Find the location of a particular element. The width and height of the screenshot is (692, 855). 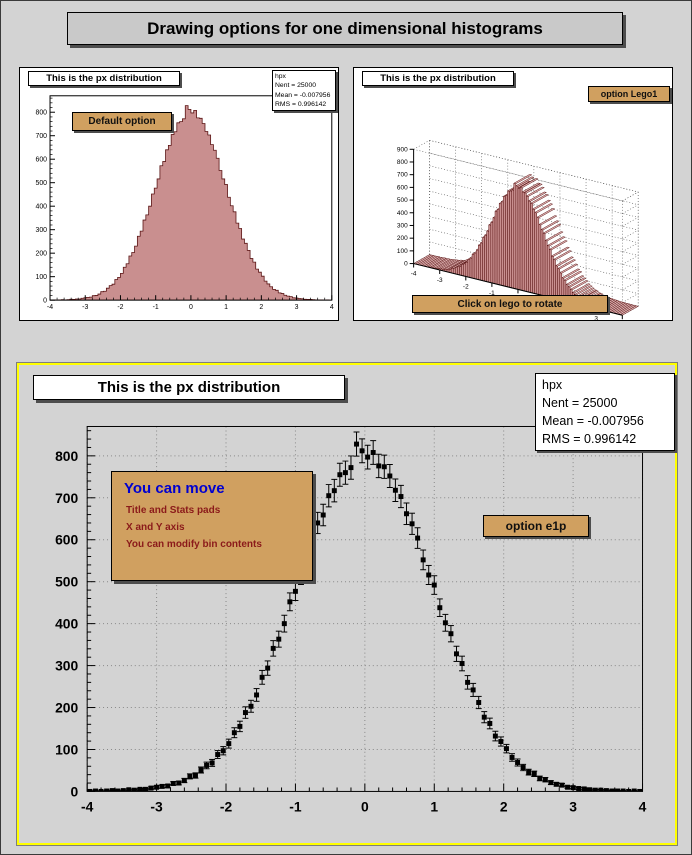

default-option-button: Default option is located at coordinates (122, 121).